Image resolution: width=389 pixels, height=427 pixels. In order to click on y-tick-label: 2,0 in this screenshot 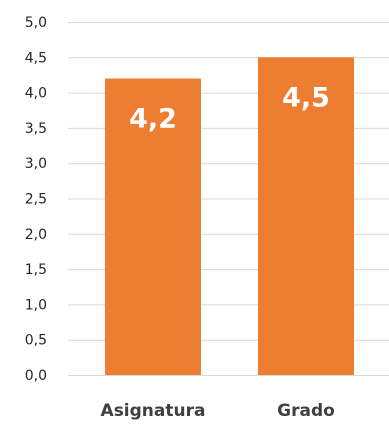, I will do `click(36, 235)`.